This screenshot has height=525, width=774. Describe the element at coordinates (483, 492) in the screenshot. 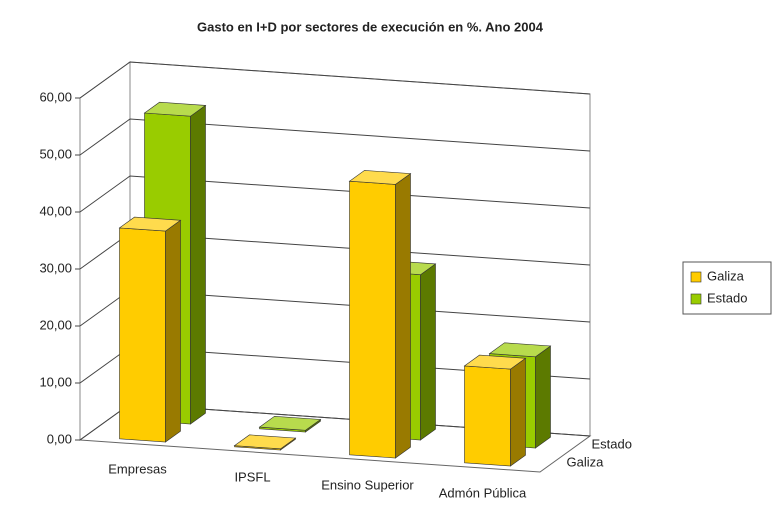

I see `x-tick-label: Admón Pública` at that location.